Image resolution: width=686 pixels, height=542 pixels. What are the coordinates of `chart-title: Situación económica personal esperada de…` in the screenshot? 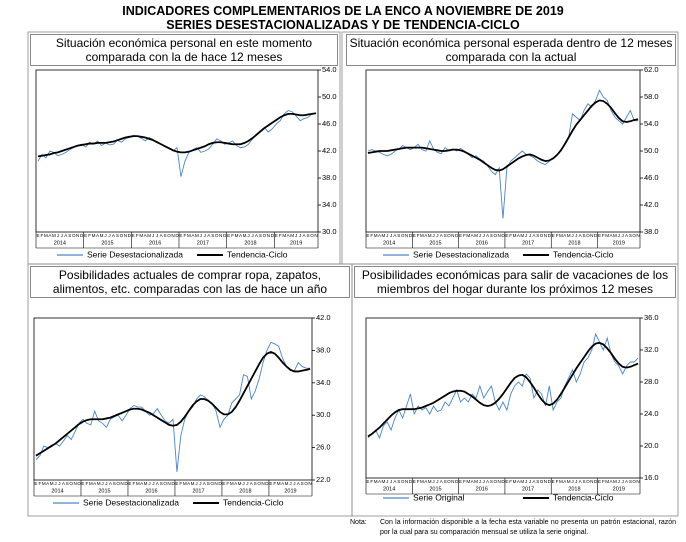 It's located at (511, 50).